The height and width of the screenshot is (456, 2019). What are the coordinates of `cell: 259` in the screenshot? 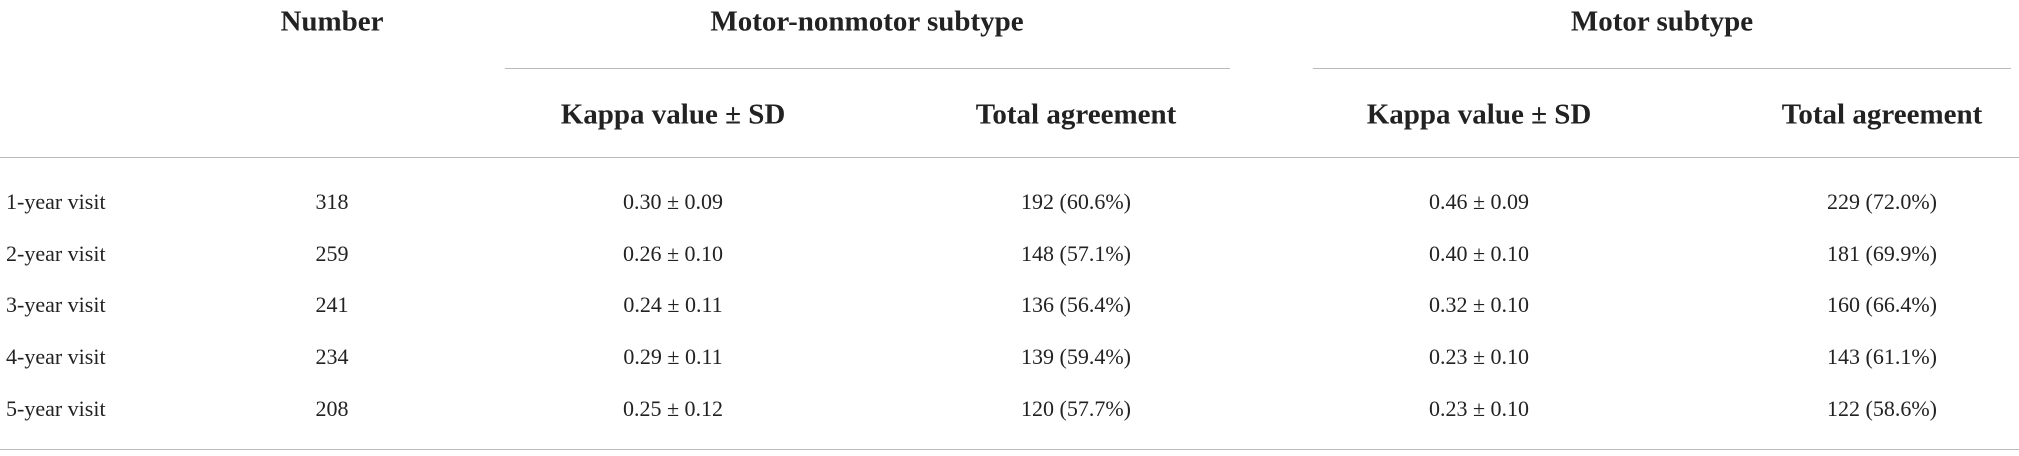 It's located at (332, 253).